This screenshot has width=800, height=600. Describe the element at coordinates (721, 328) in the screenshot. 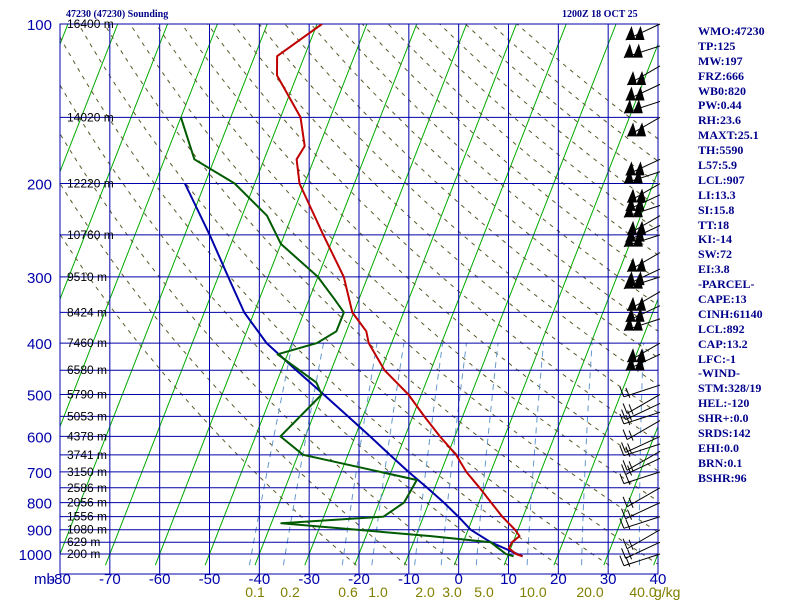

I see `index-item: LCL:892` at that location.